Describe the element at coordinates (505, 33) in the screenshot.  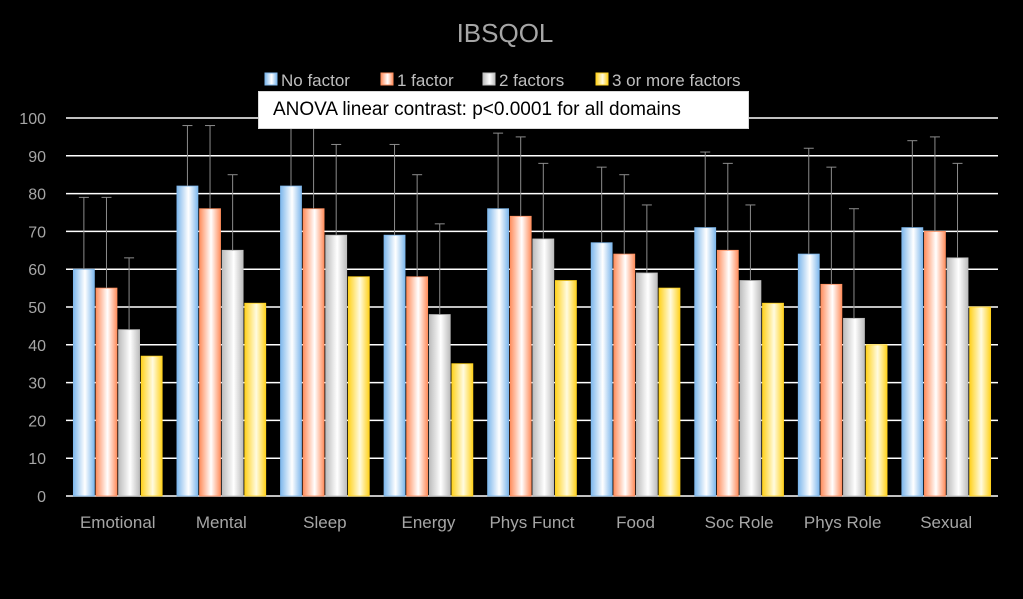
I see `chart-title: IBSQOL` at that location.